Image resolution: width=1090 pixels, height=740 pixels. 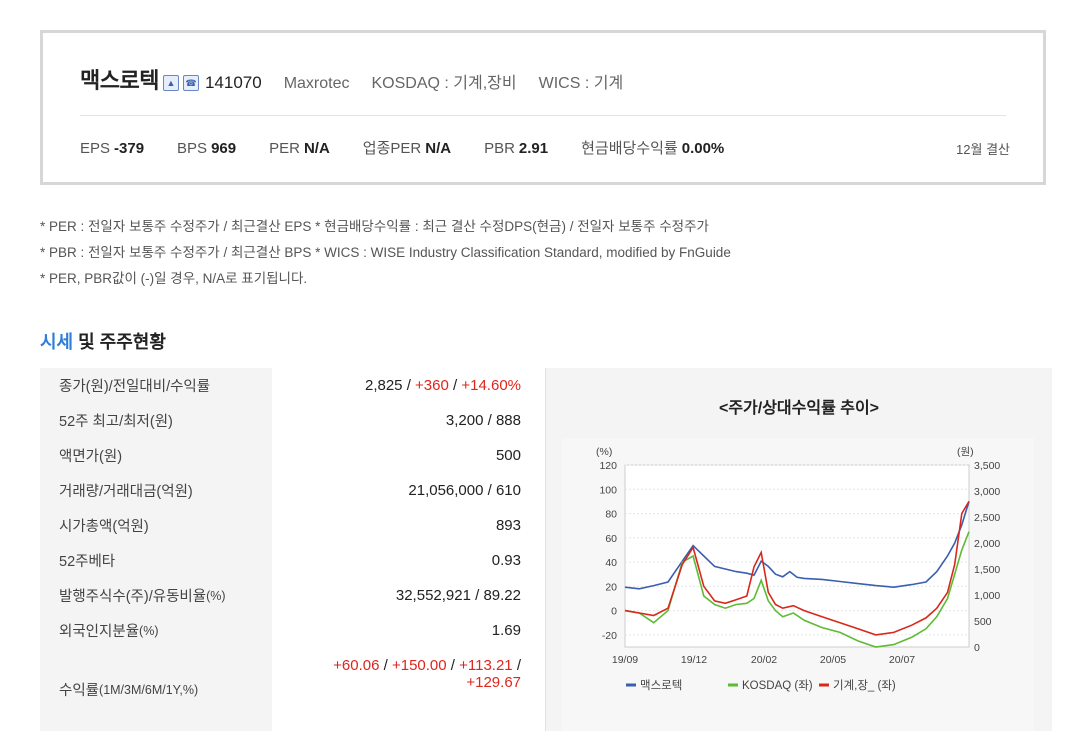 I want to click on table-row: 거래량/거래대금(억원) 21,056,000 / 610, so click(x=292, y=490).